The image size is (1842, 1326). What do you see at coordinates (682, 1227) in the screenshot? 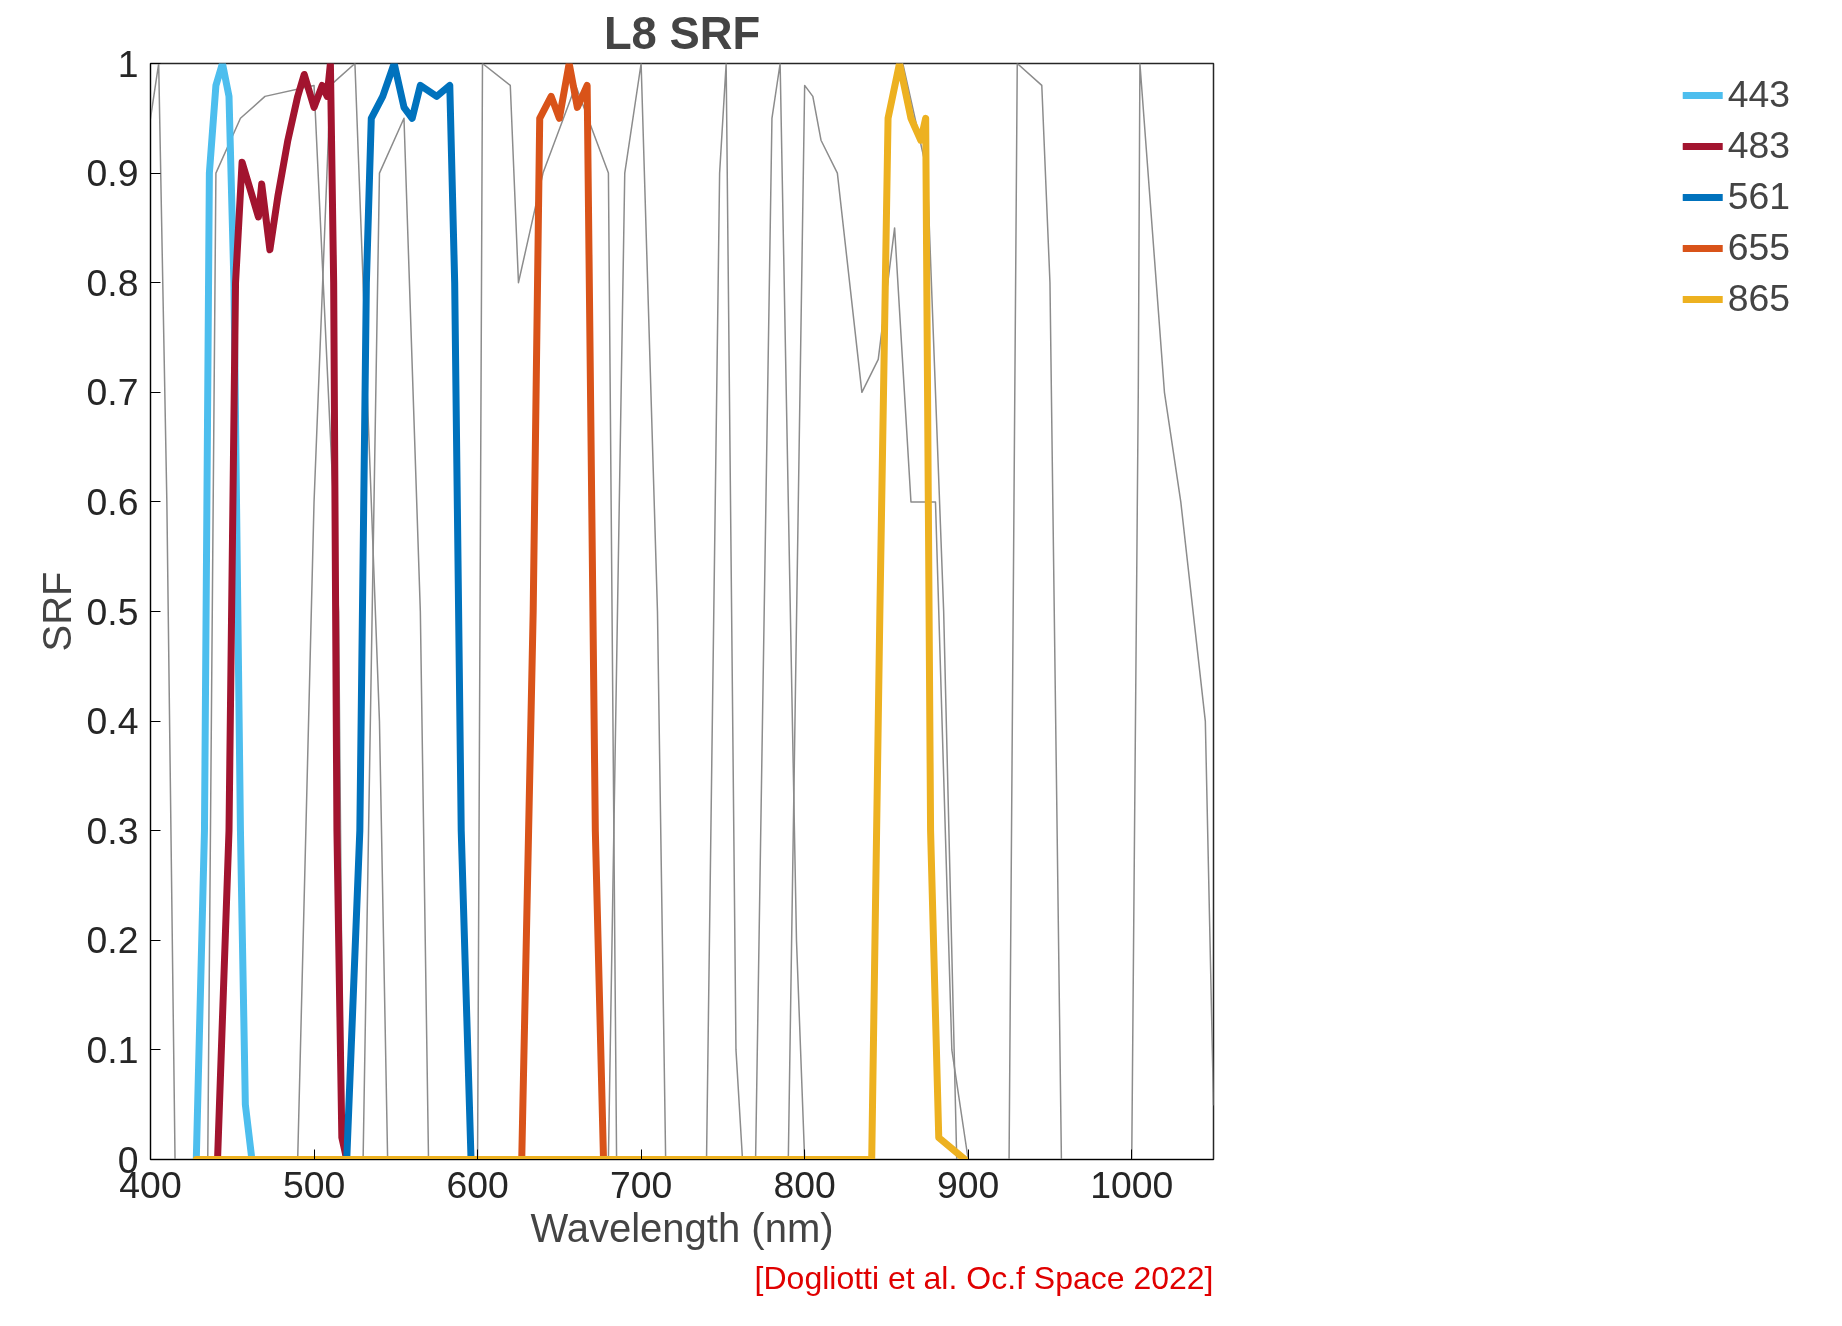
I see `x-axis-title: Wavelength (nm)` at bounding box center [682, 1227].